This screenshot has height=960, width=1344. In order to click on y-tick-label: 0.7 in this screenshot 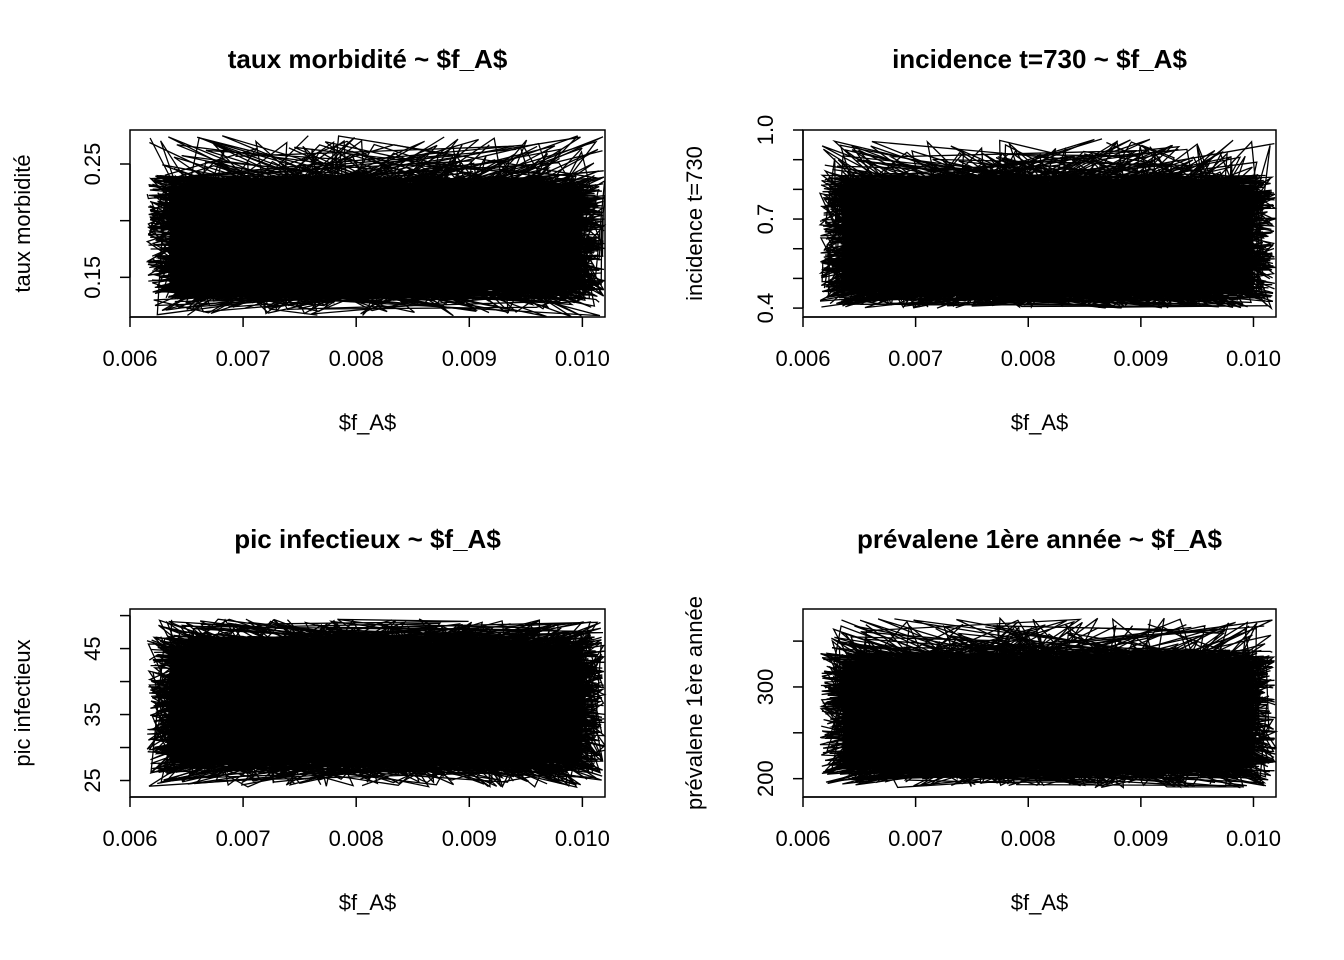, I will do `click(765, 219)`.